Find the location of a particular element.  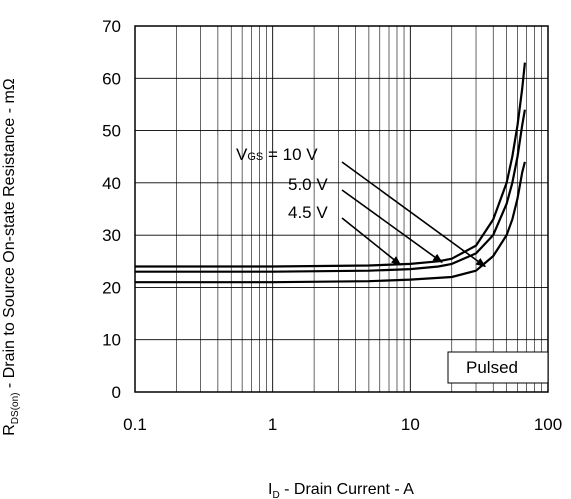

y-tick-label: 0 is located at coordinates (116, 392).